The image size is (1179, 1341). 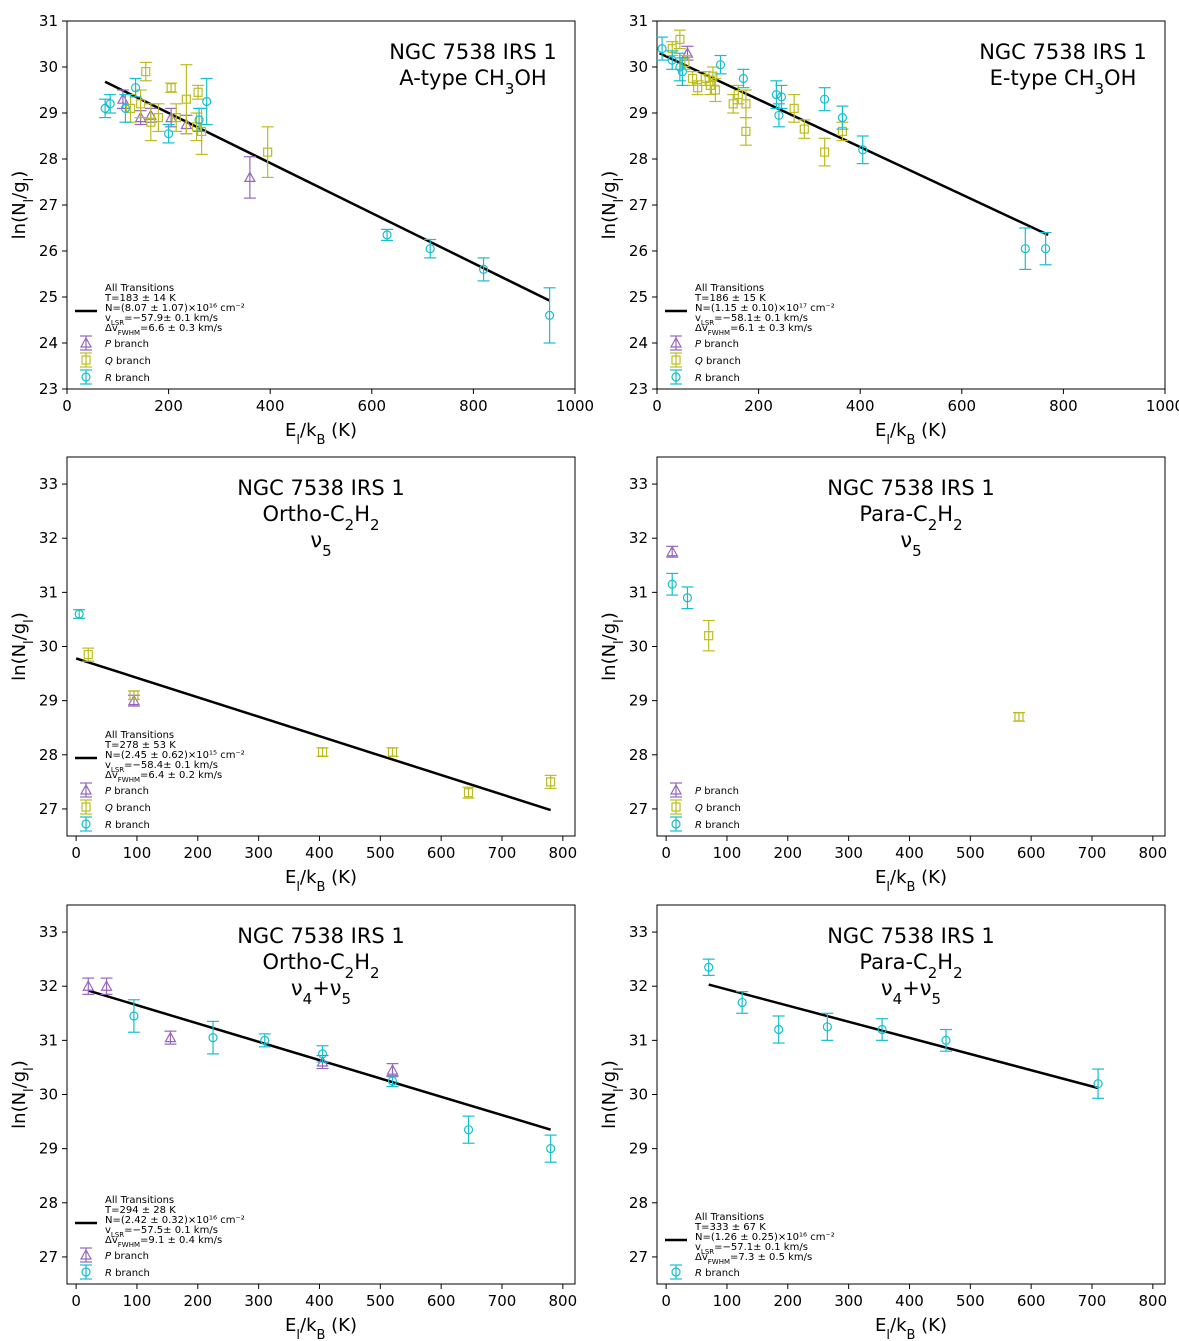 What do you see at coordinates (140, 1210) in the screenshot?
I see `legend-fit-text: T=294 ± 28 K` at bounding box center [140, 1210].